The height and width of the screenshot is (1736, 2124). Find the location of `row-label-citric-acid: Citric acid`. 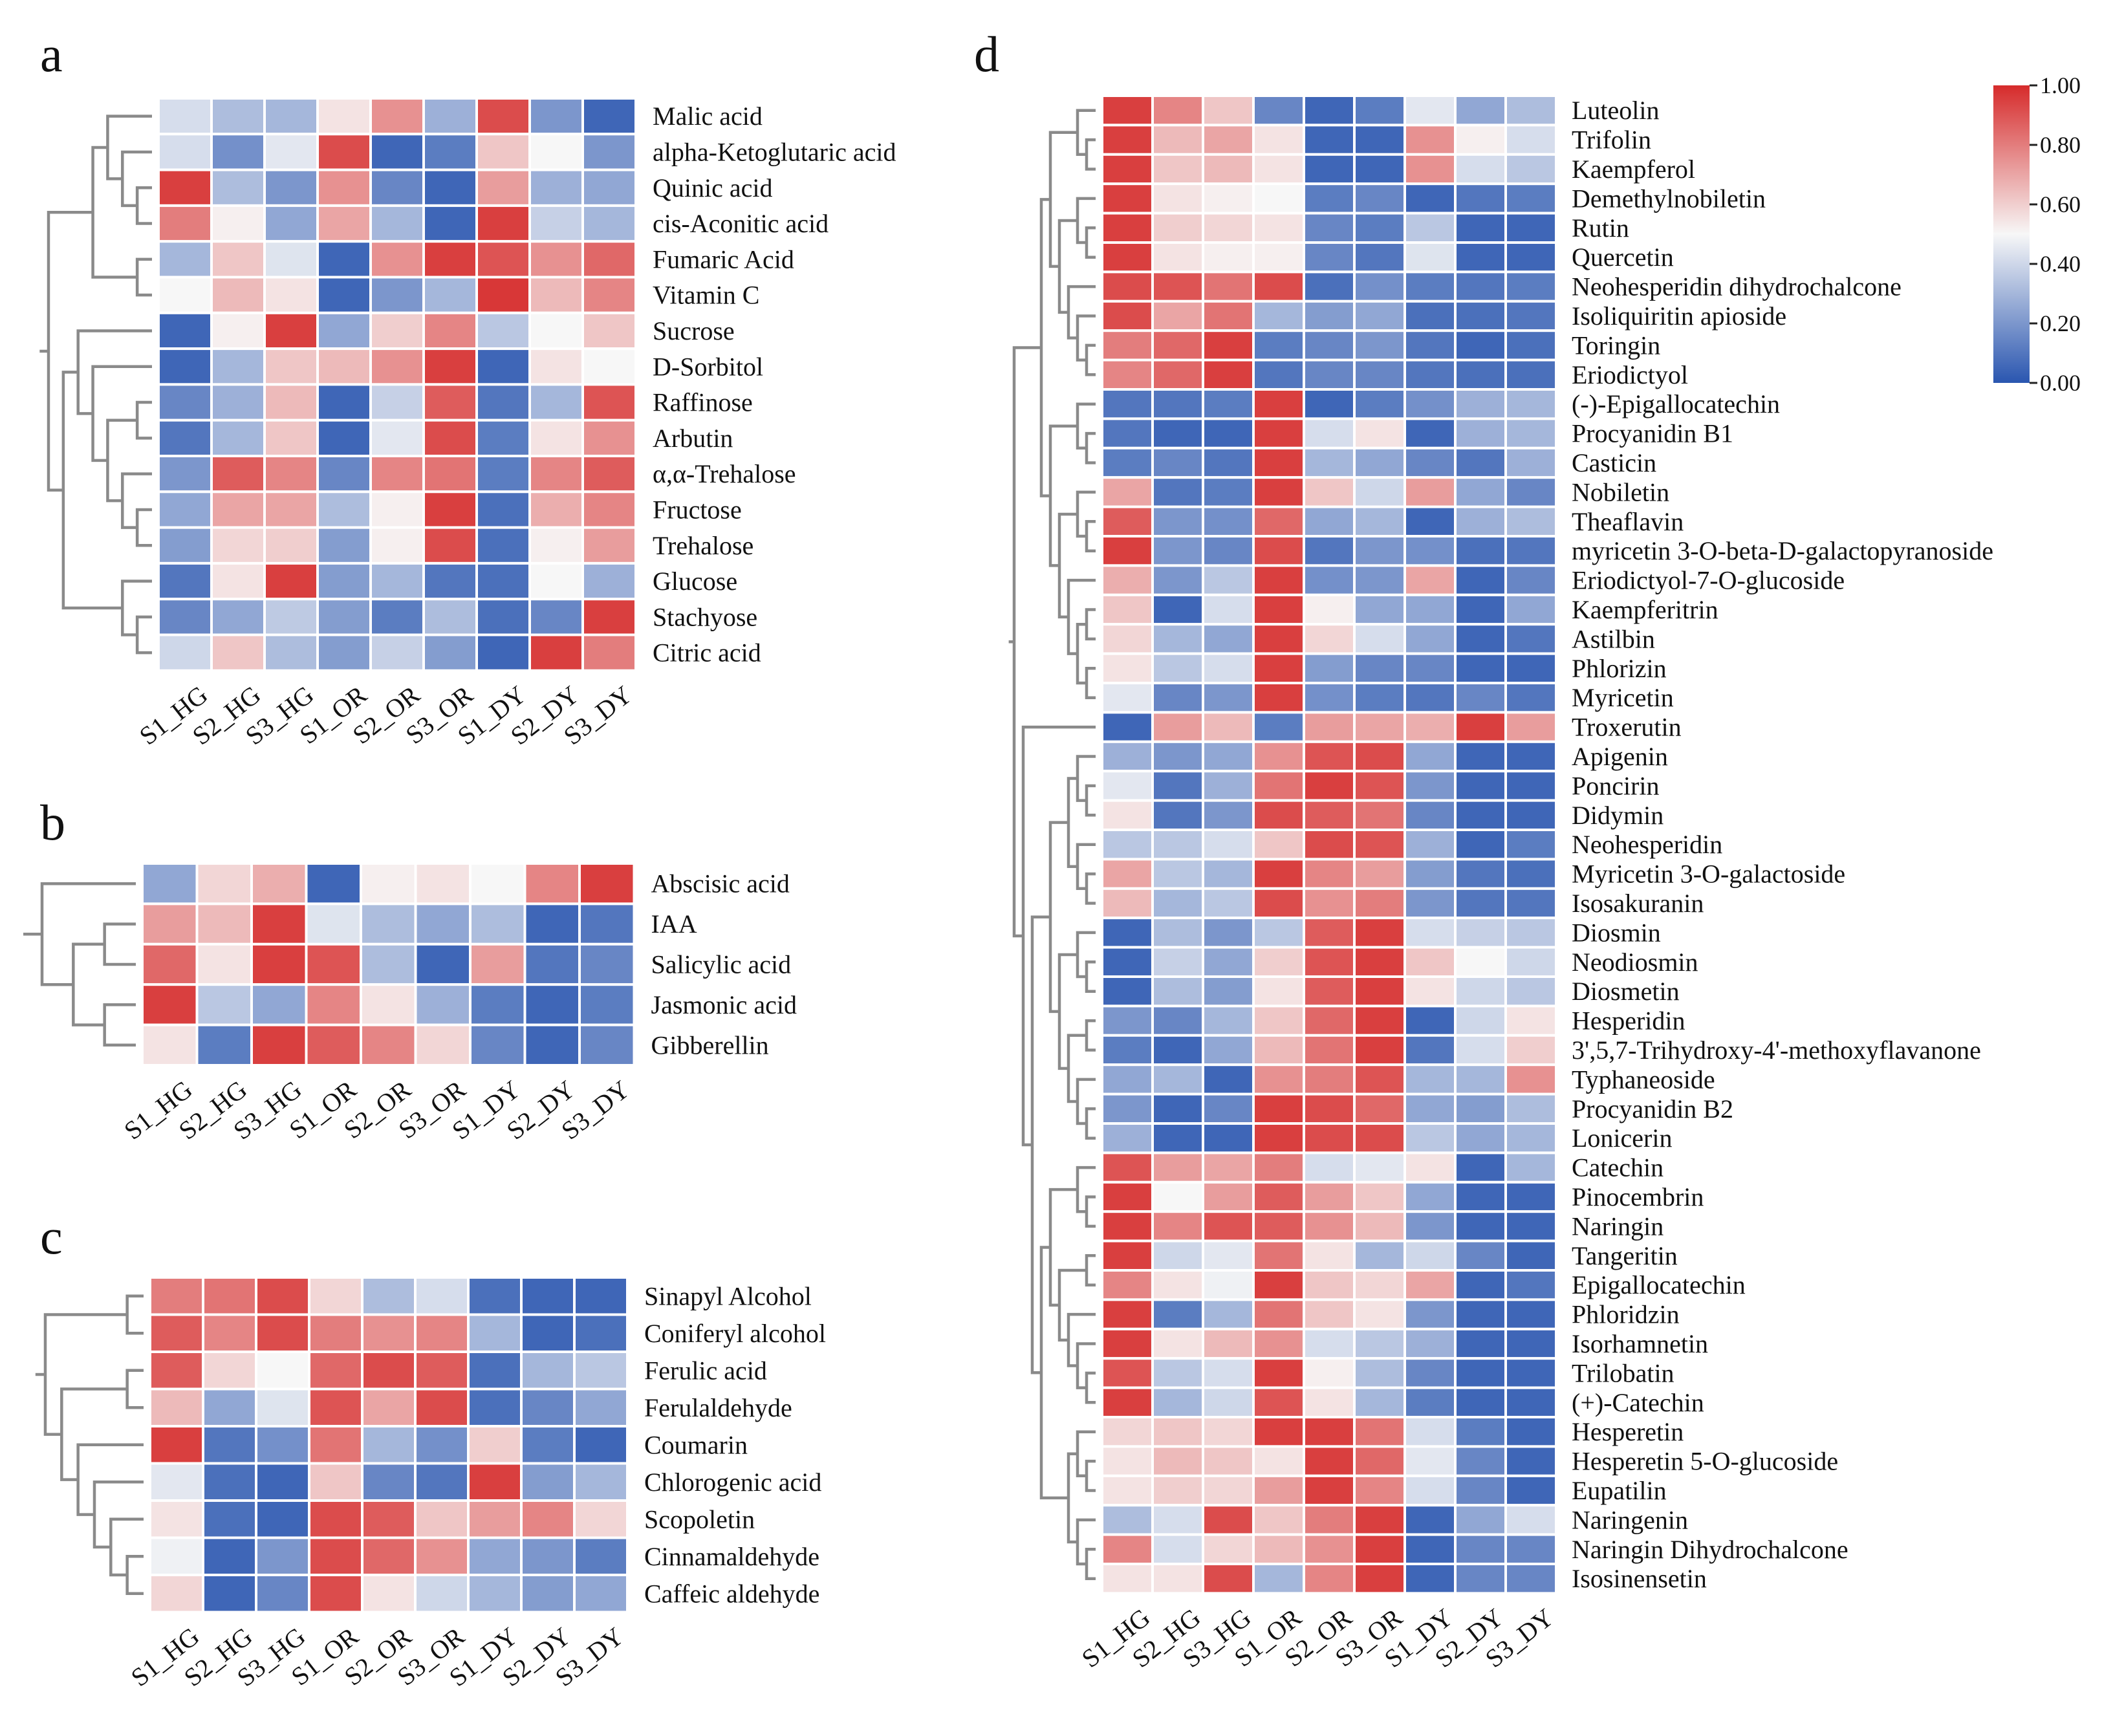

row-label-citric-acid: Citric acid is located at coordinates (707, 652).